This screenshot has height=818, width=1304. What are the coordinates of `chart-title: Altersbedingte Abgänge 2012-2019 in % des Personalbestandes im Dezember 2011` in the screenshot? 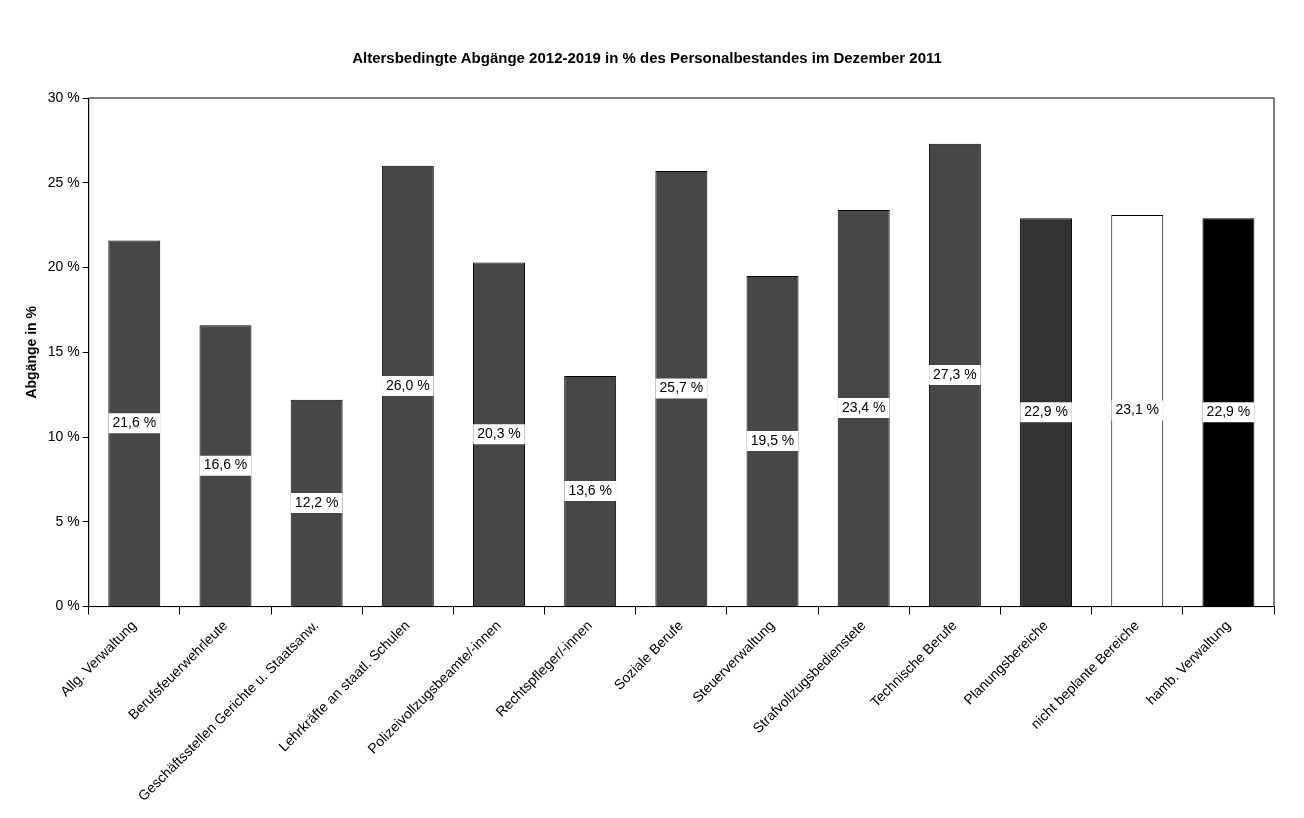 It's located at (647, 58).